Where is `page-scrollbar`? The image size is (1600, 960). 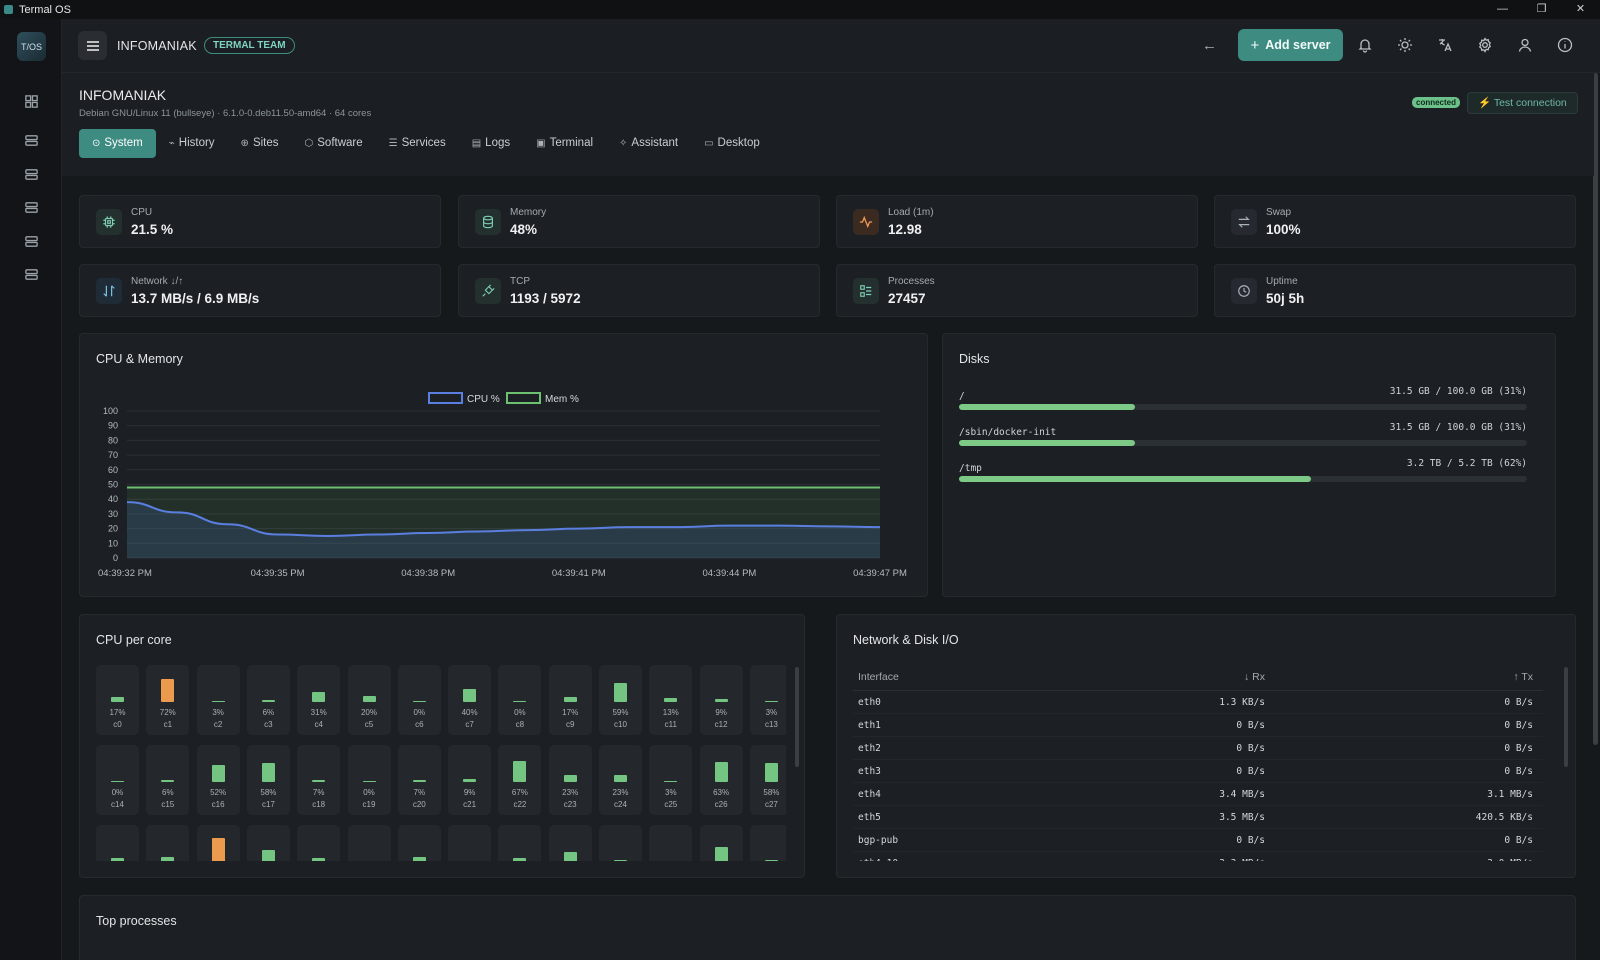 page-scrollbar is located at coordinates (1595, 409).